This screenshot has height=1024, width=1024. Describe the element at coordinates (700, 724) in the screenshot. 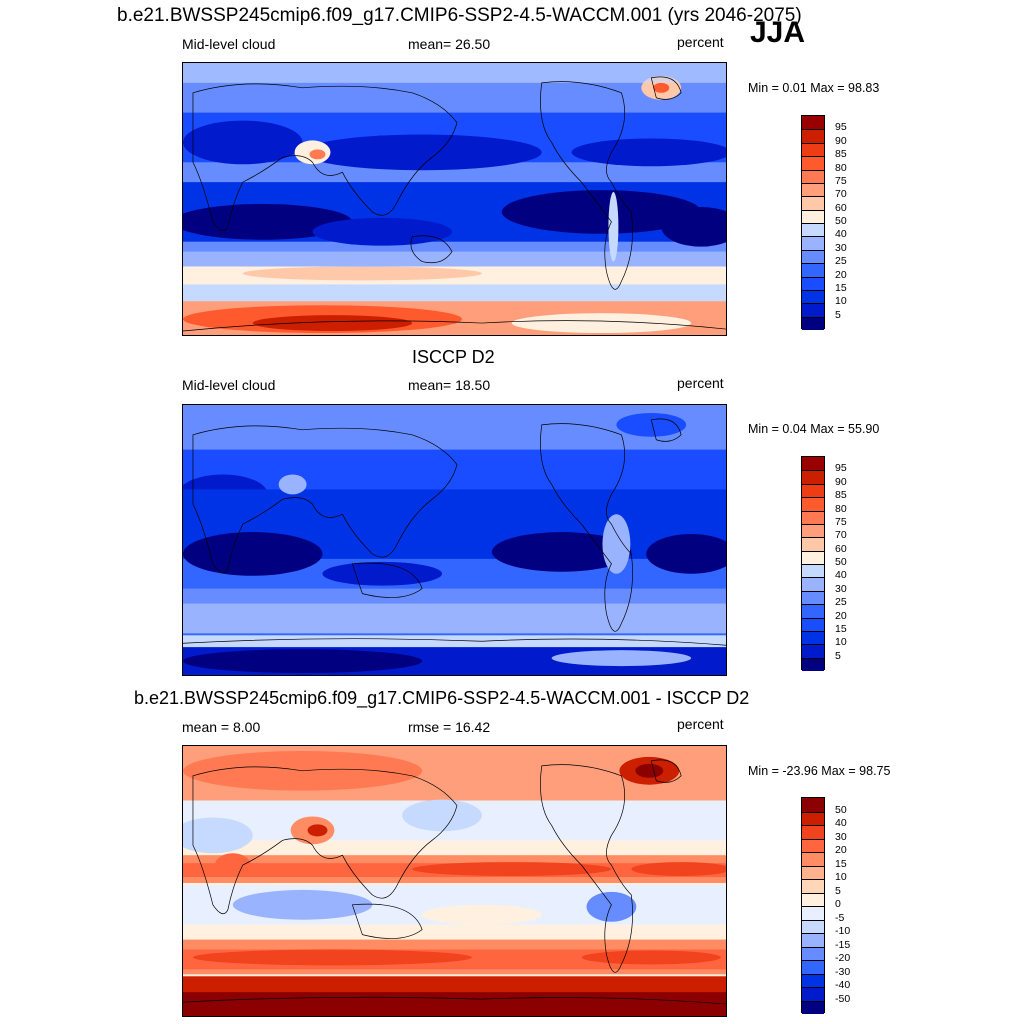

I see `panel-3-units-label: percent` at that location.